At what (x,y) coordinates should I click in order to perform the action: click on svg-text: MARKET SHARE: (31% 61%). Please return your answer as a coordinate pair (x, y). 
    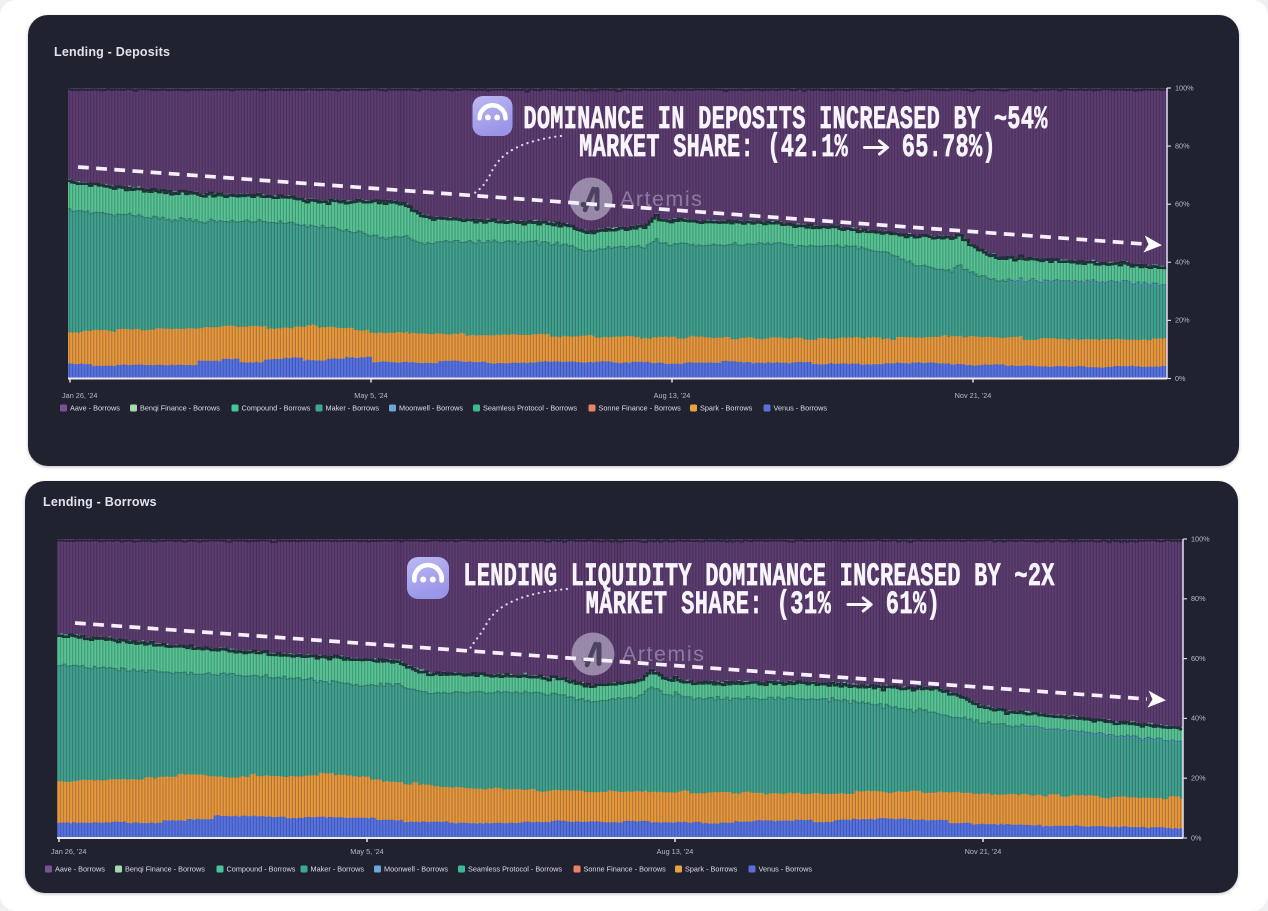
    Looking at the image, I should click on (763, 605).